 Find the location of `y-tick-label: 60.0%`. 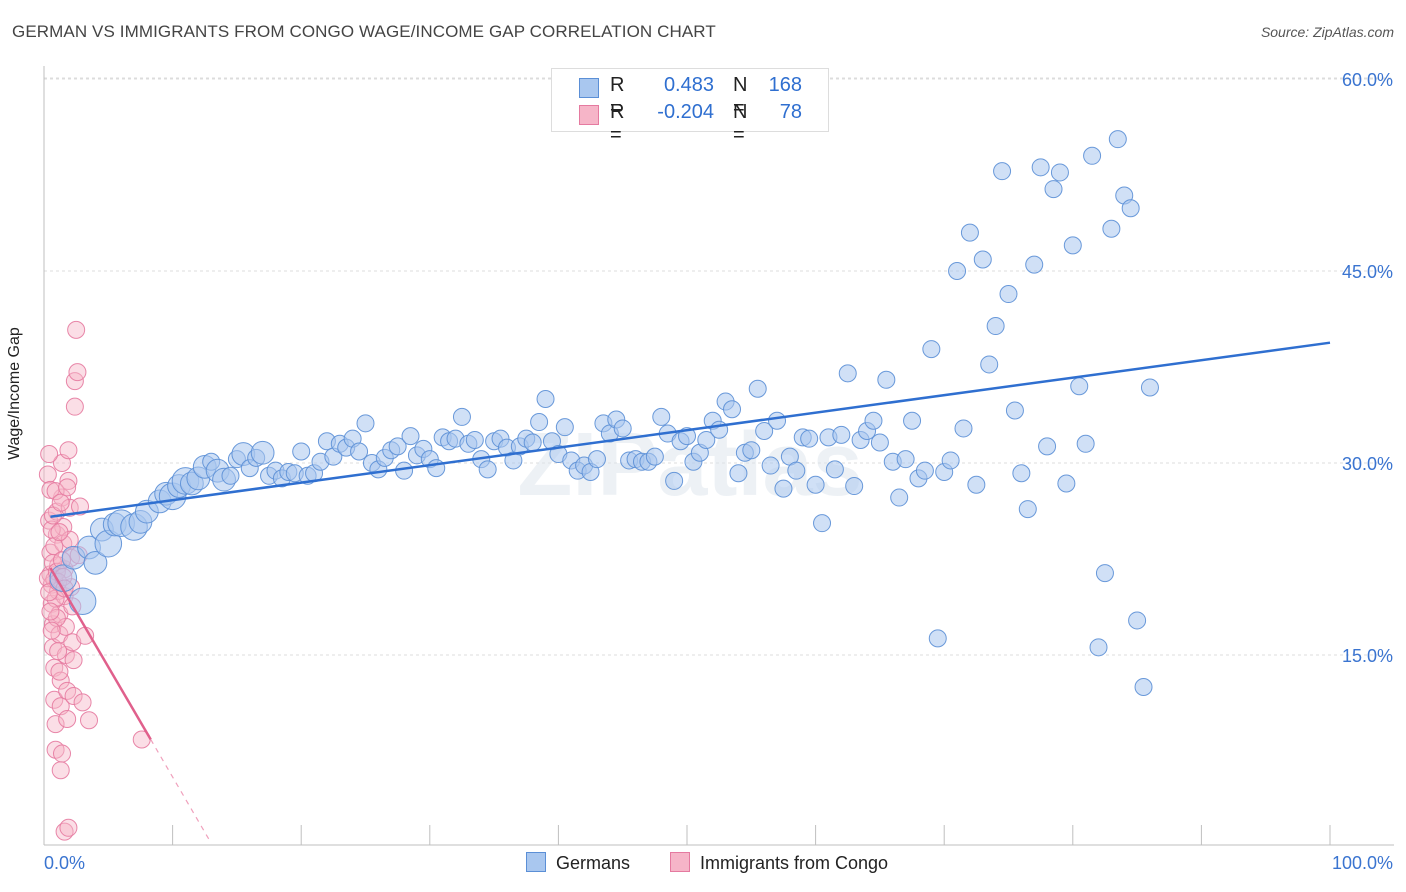

y-tick-label: 60.0% is located at coordinates (1367, 80).